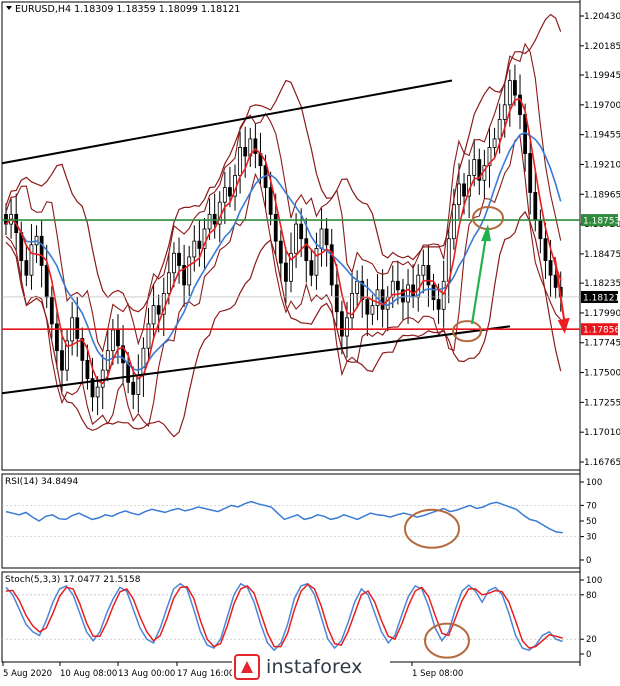 The image size is (620, 686). Describe the element at coordinates (205, 674) in the screenshot. I see `x-tick-label: 17 Aug 16:00` at that location.